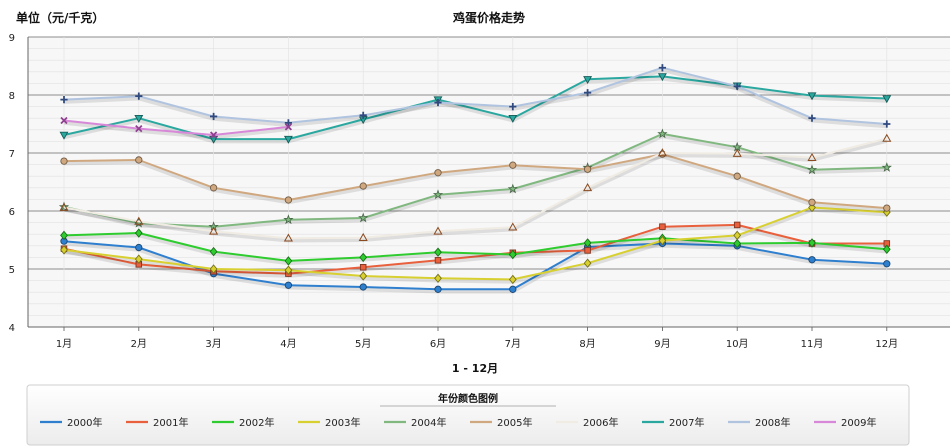 The width and height of the screenshot is (952, 448). Describe the element at coordinates (673, 422) in the screenshot. I see `legend-item: 2007年` at that location.